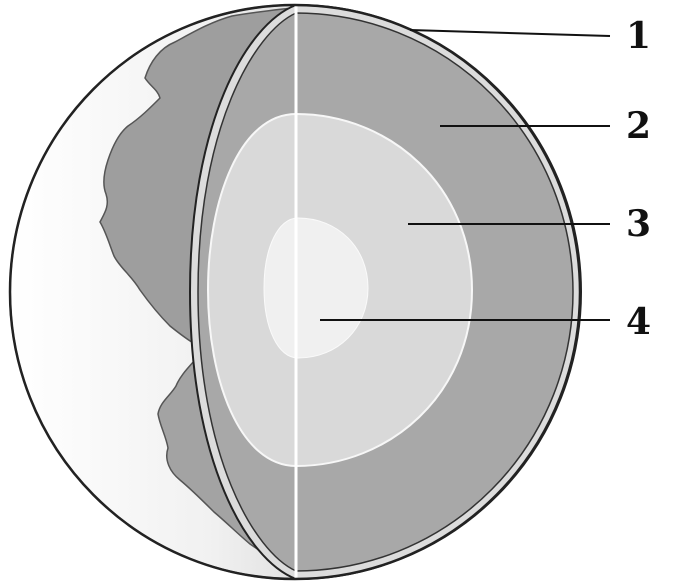 The image size is (678, 587). What do you see at coordinates (638, 322) in the screenshot?
I see `label-4: 4` at bounding box center [638, 322].